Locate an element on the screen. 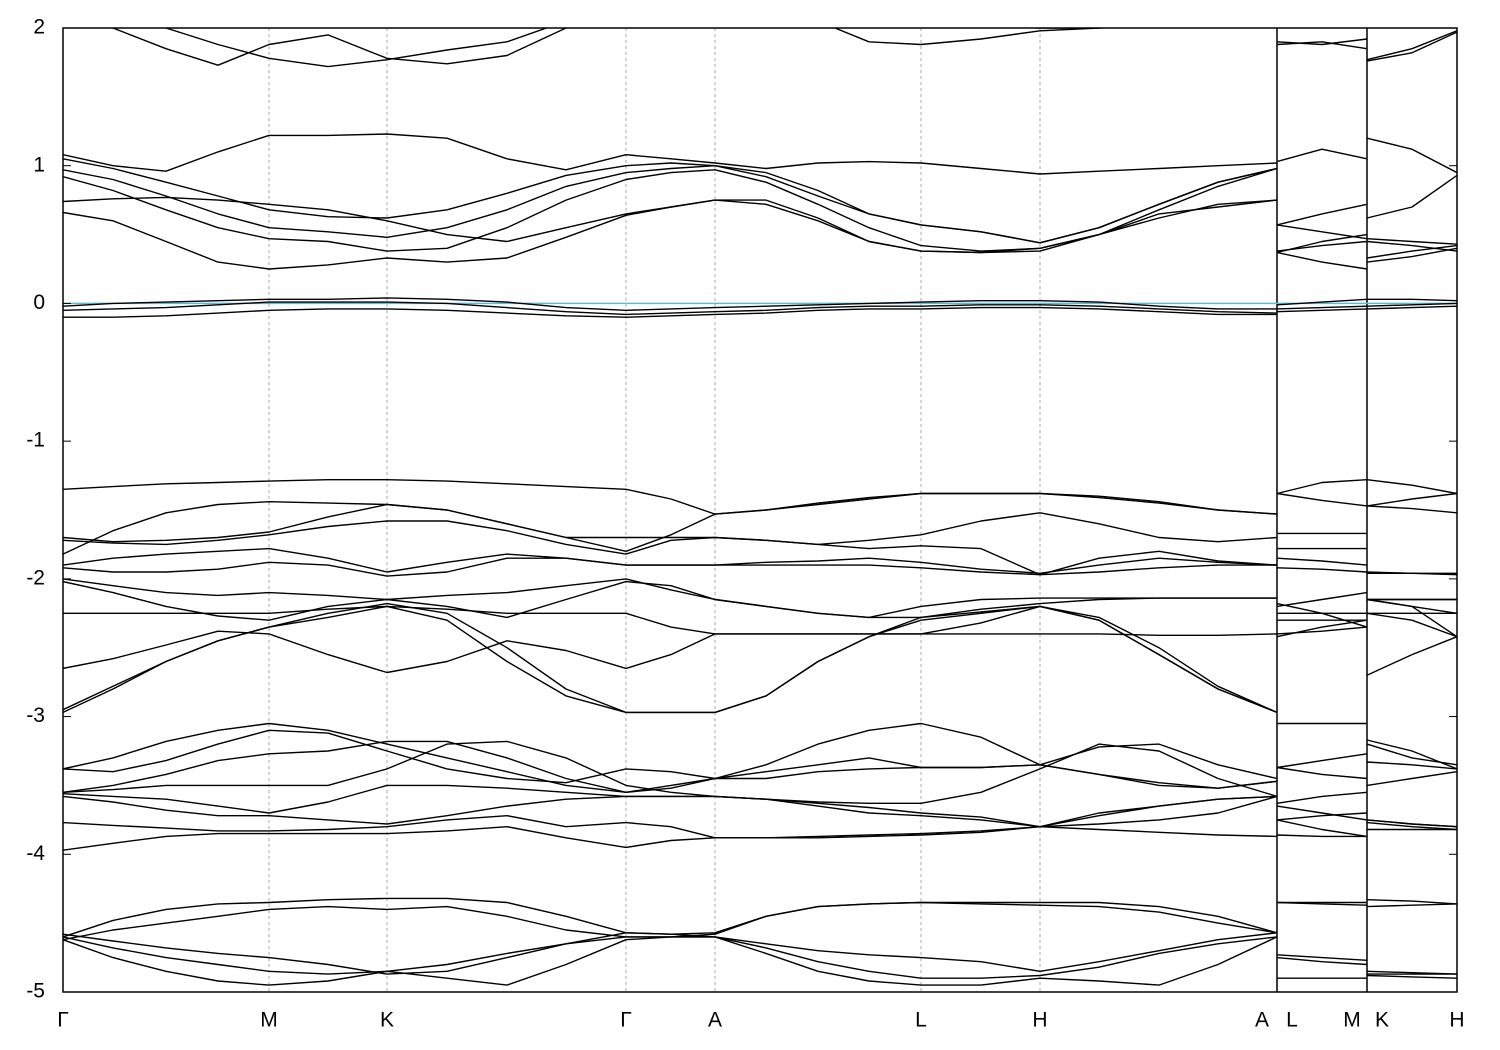 Image resolution: width=1500 pixels, height=1050 pixels. y-tick-label: -5 is located at coordinates (35, 991).